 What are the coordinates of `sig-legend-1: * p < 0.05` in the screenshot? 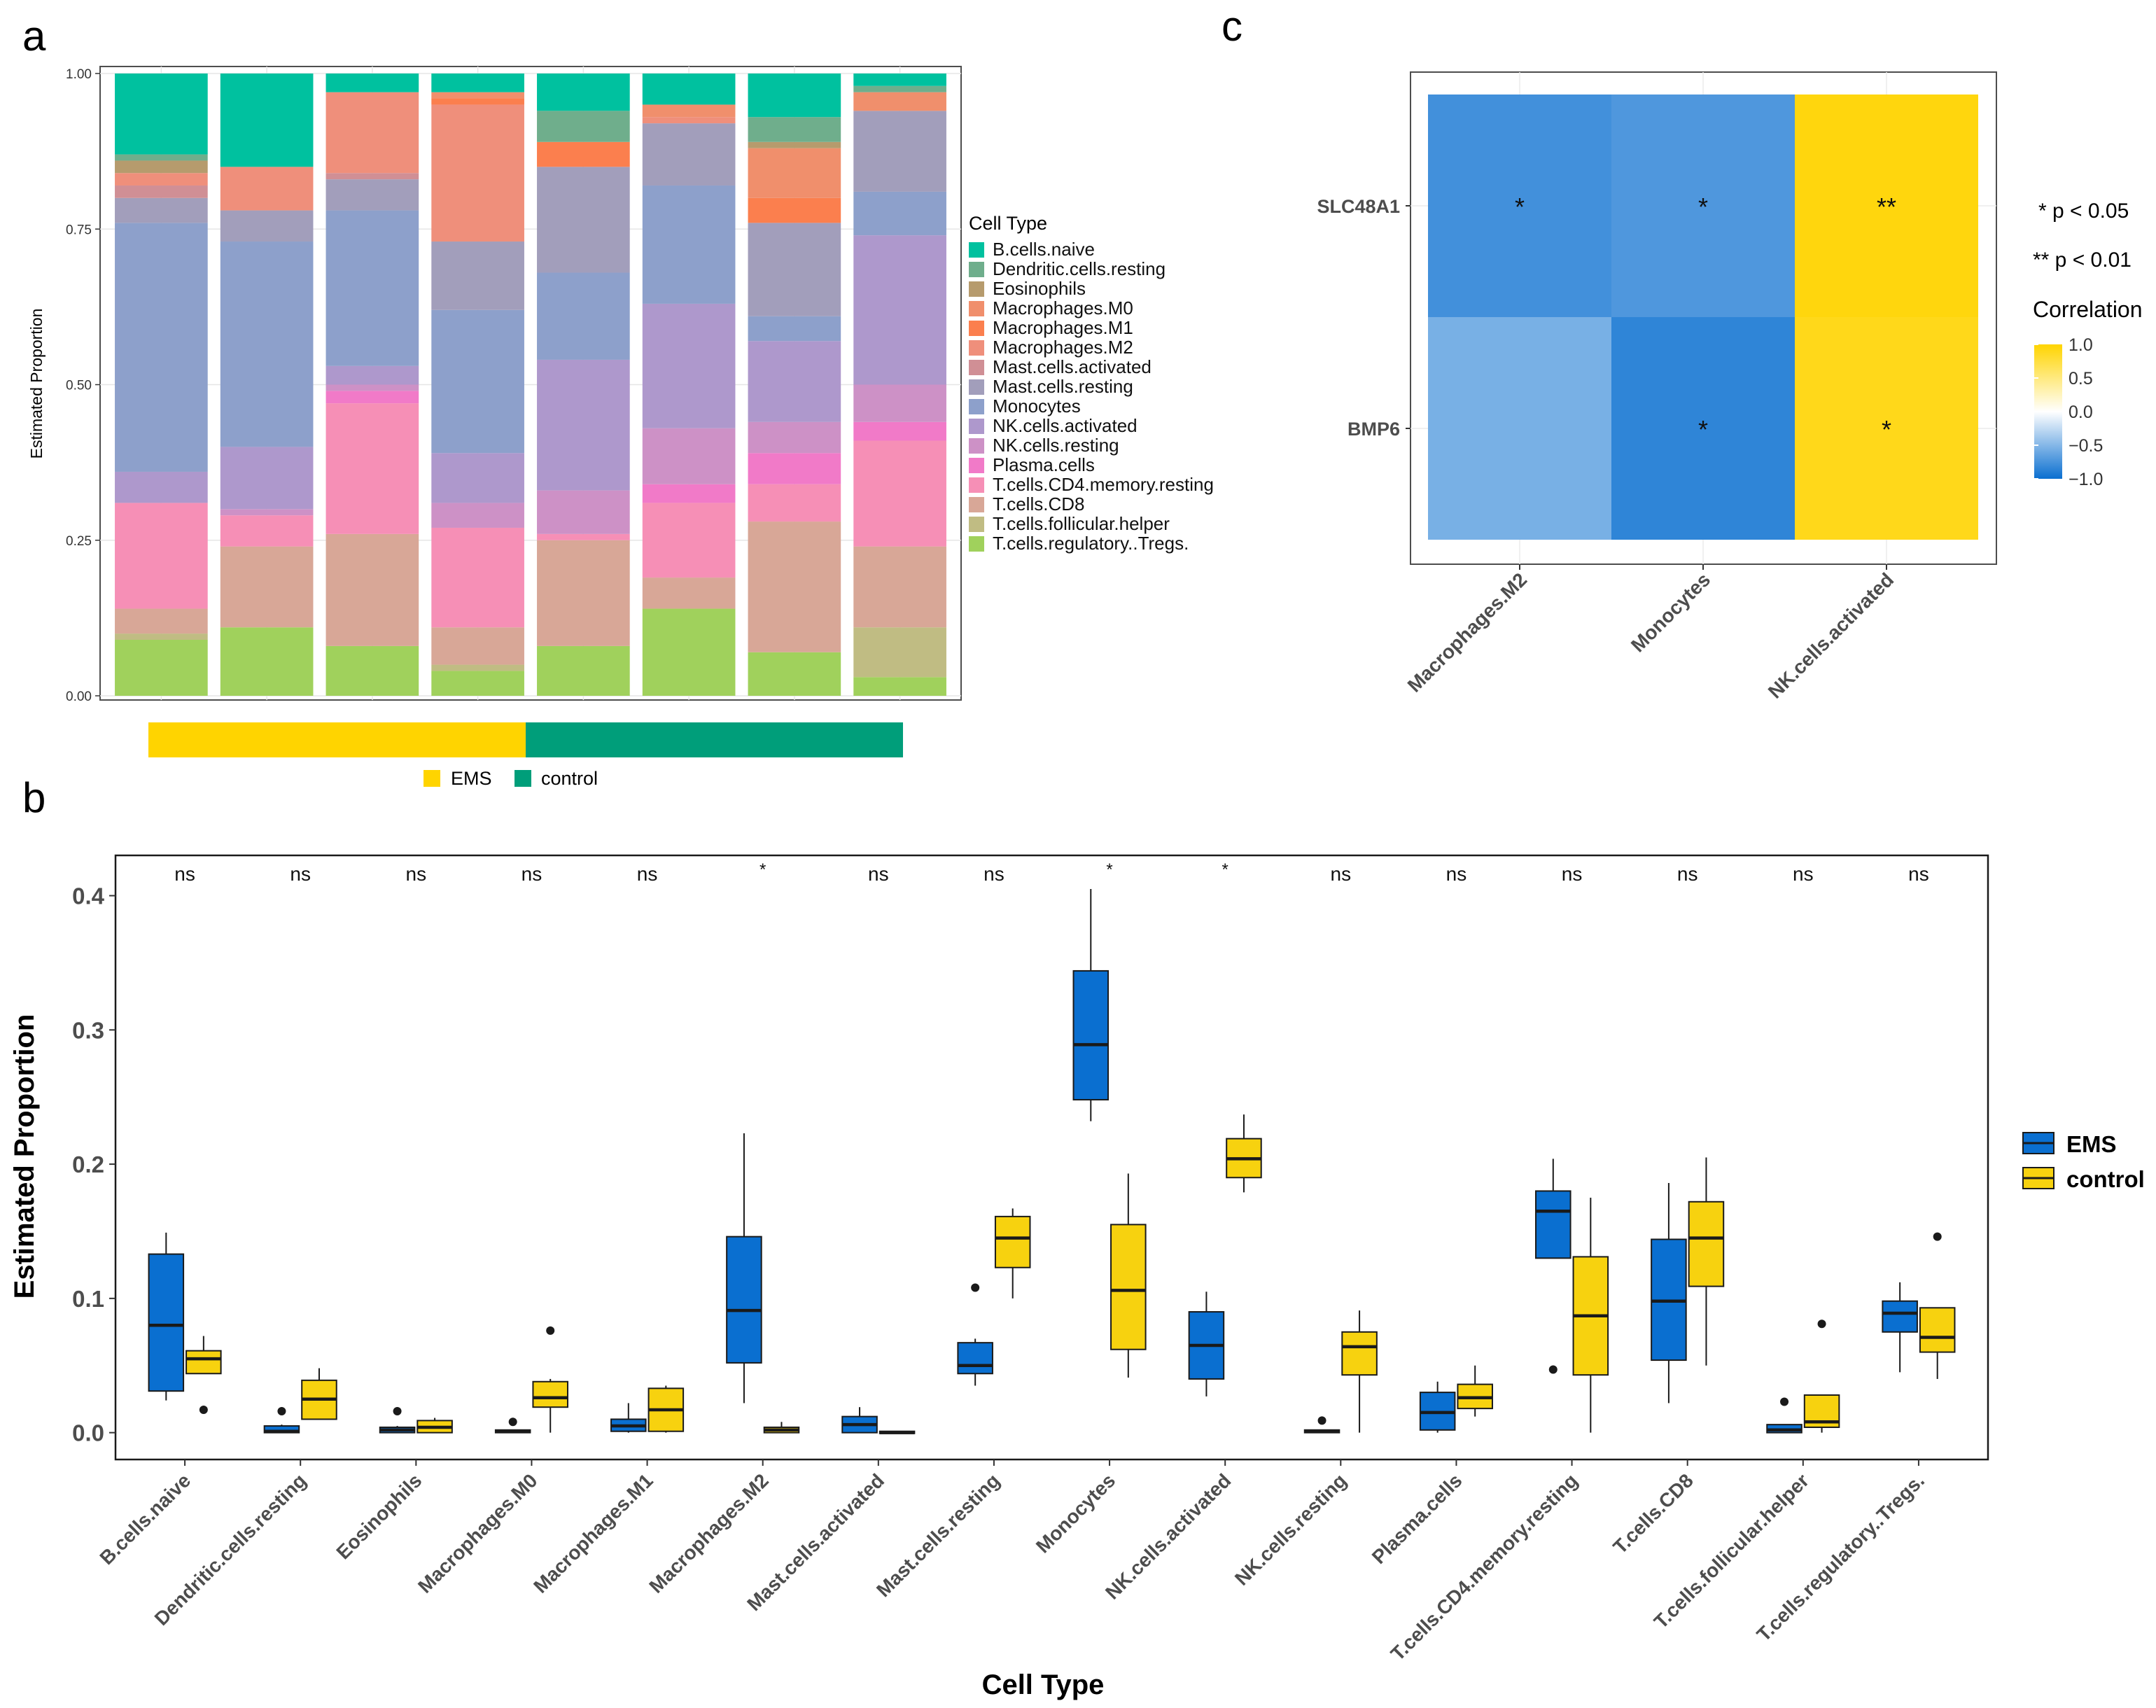 It's located at (2083, 211).